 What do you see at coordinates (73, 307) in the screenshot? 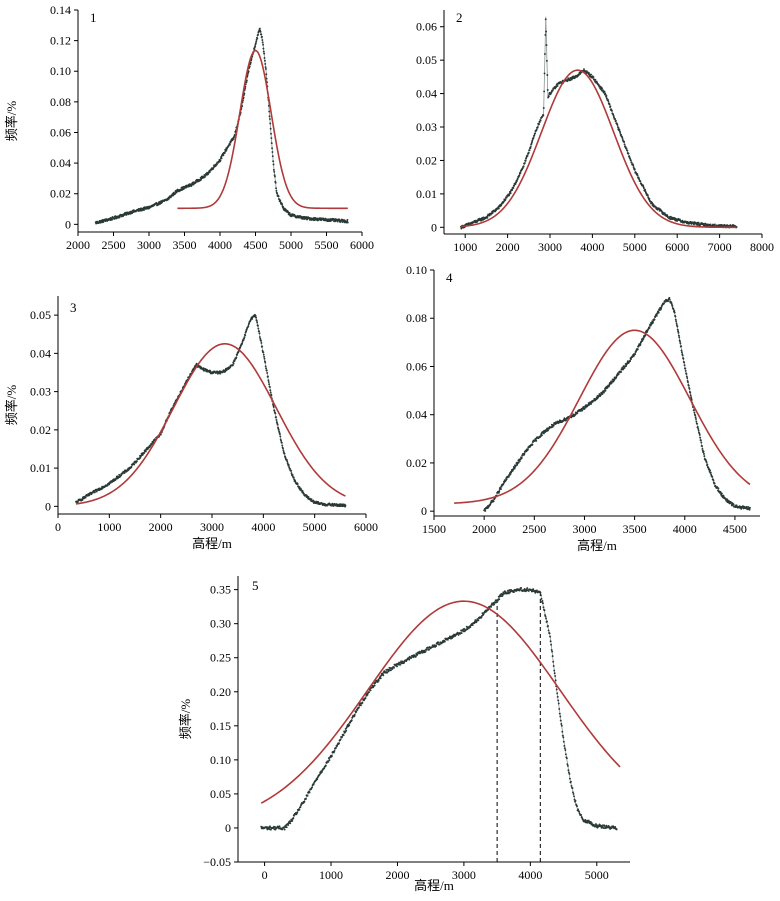
I see `panel-label: 3` at bounding box center [73, 307].